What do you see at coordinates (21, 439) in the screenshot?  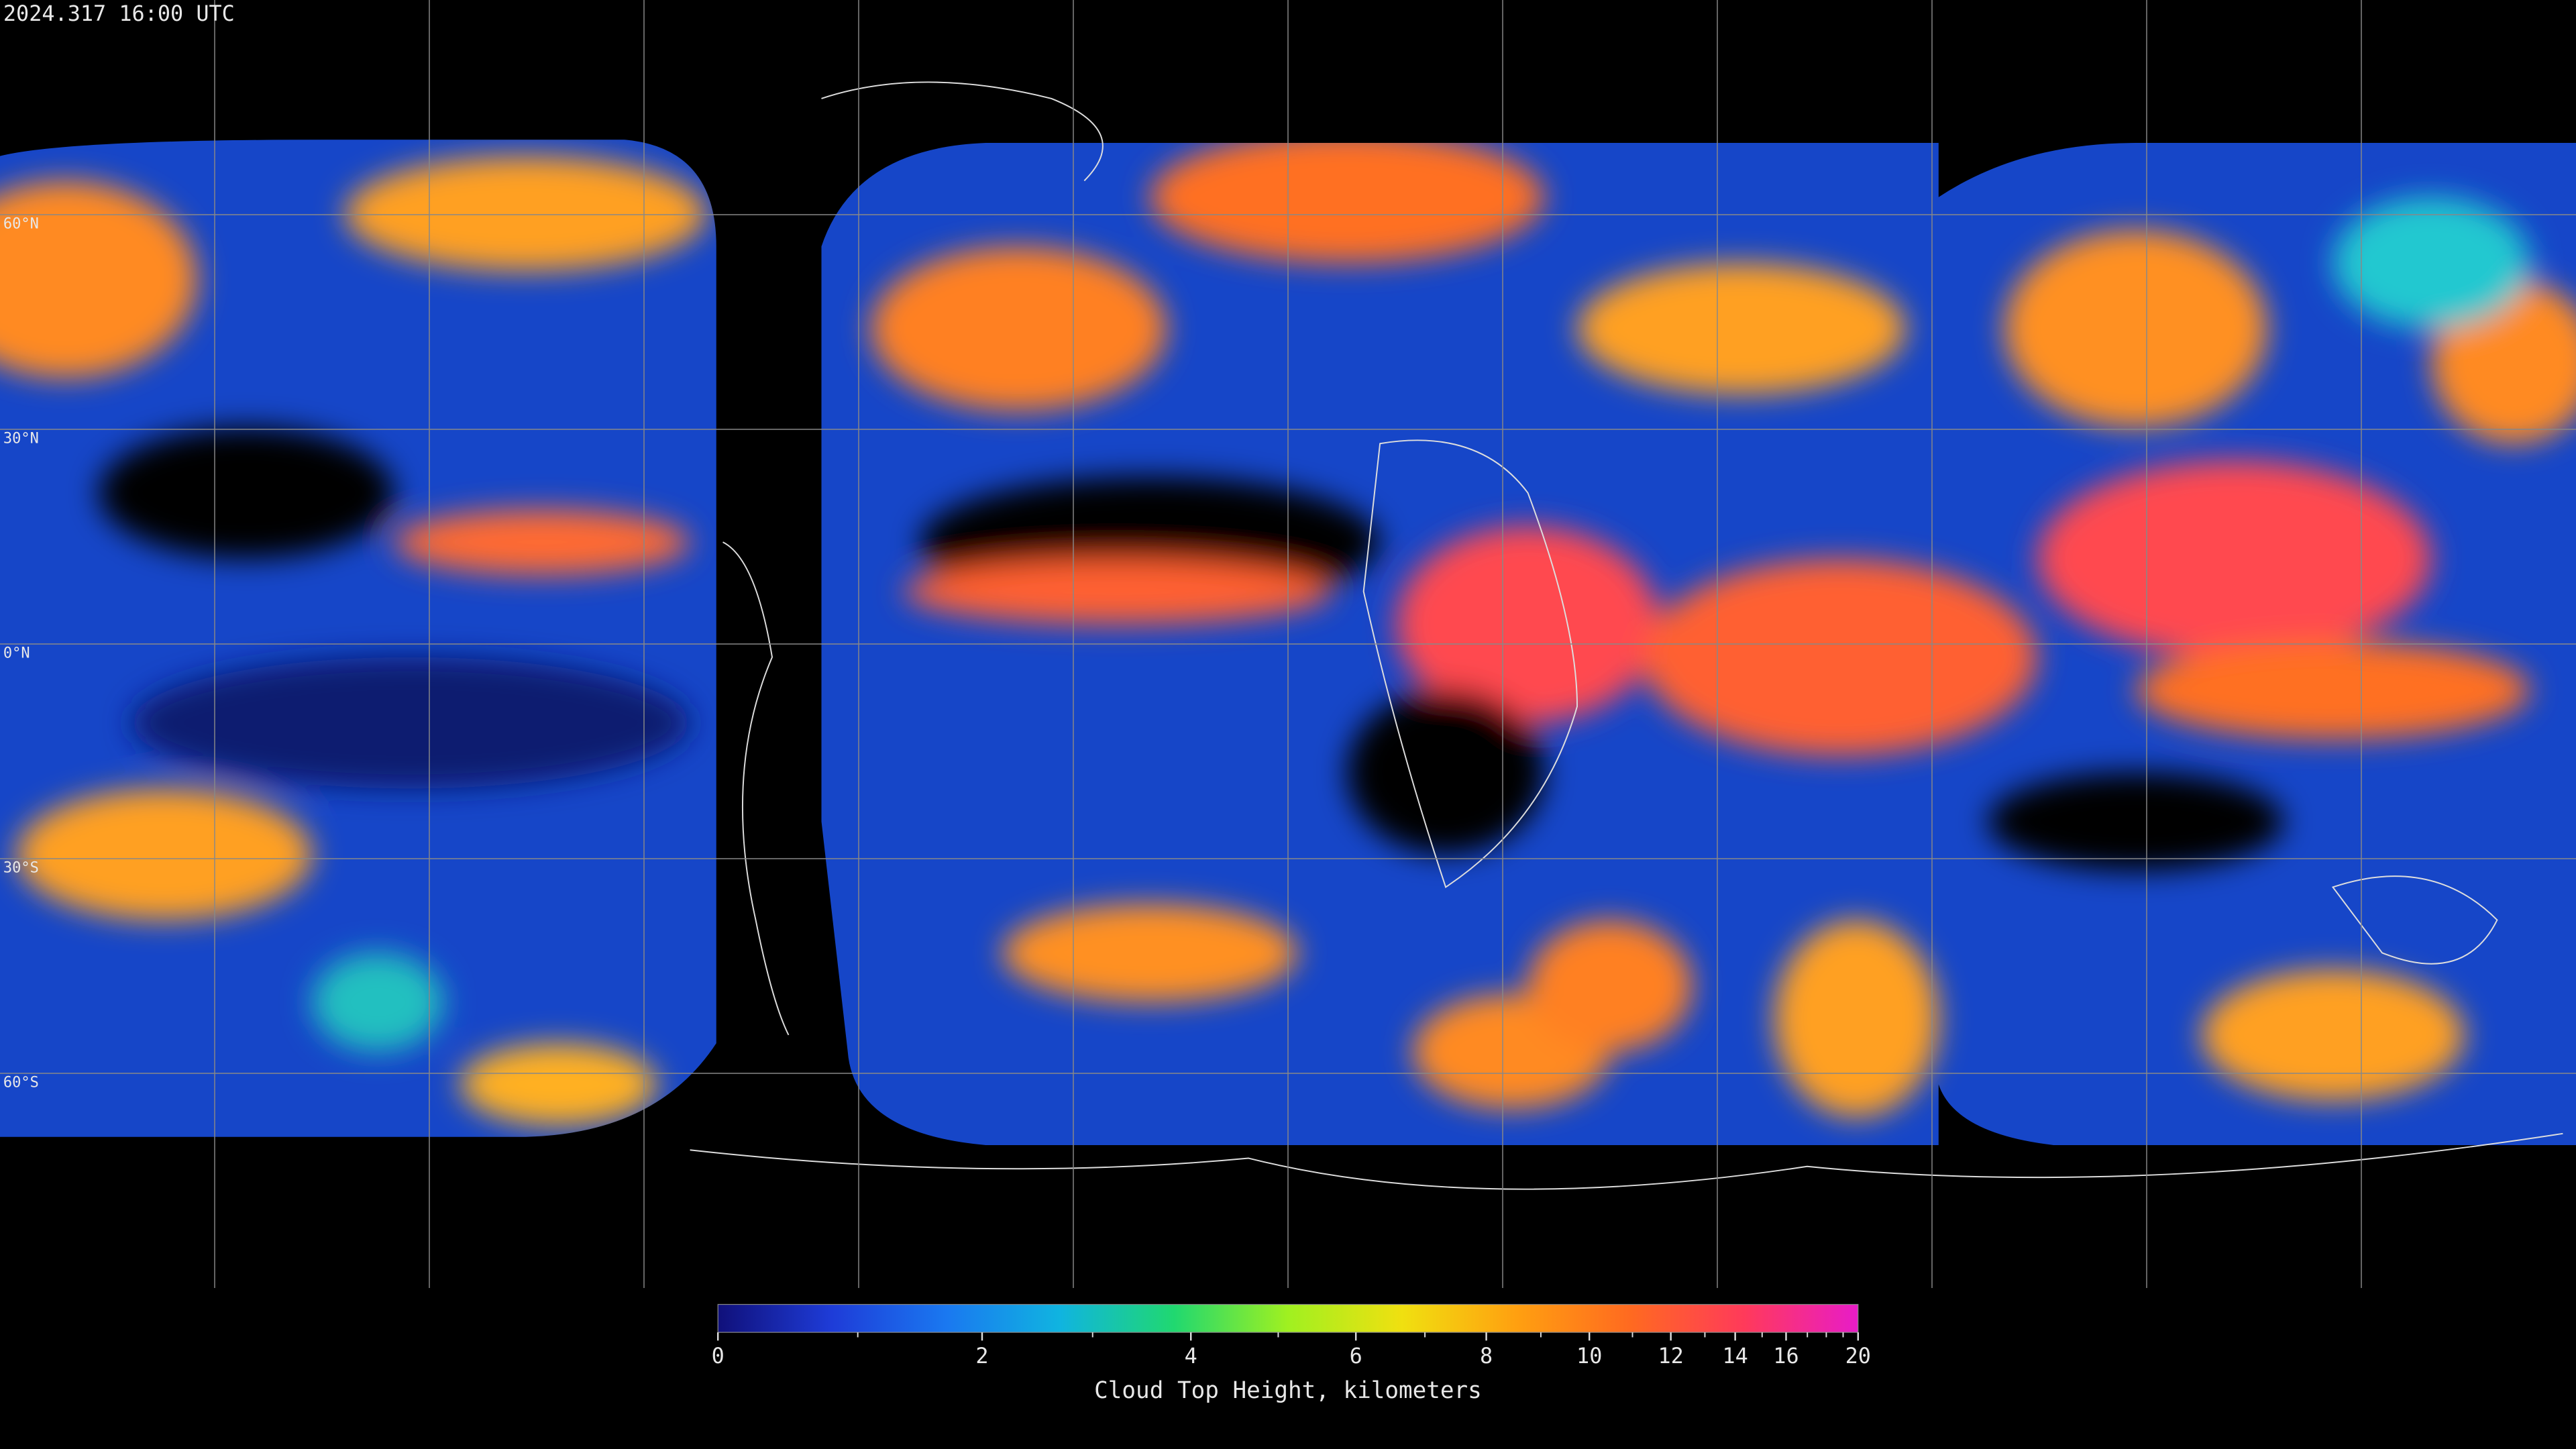 I see `latitude-label: 30°N` at bounding box center [21, 439].